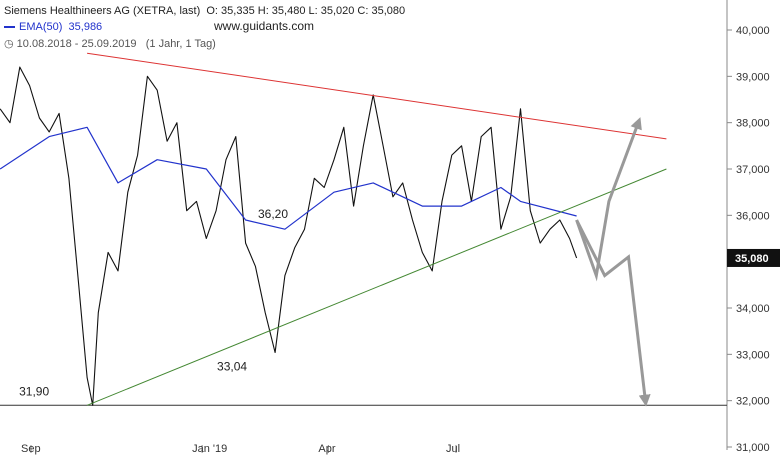  What do you see at coordinates (753, 77) in the screenshot?
I see `y-tick-label: 39,000` at bounding box center [753, 77].